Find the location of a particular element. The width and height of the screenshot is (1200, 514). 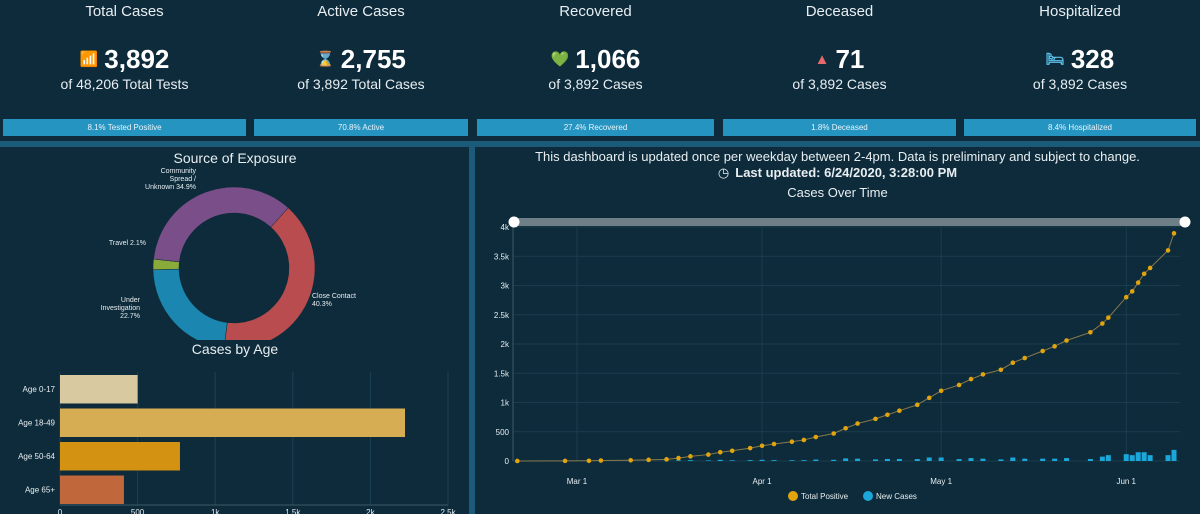

x-tick-label: Jun 1 is located at coordinates (1126, 481).